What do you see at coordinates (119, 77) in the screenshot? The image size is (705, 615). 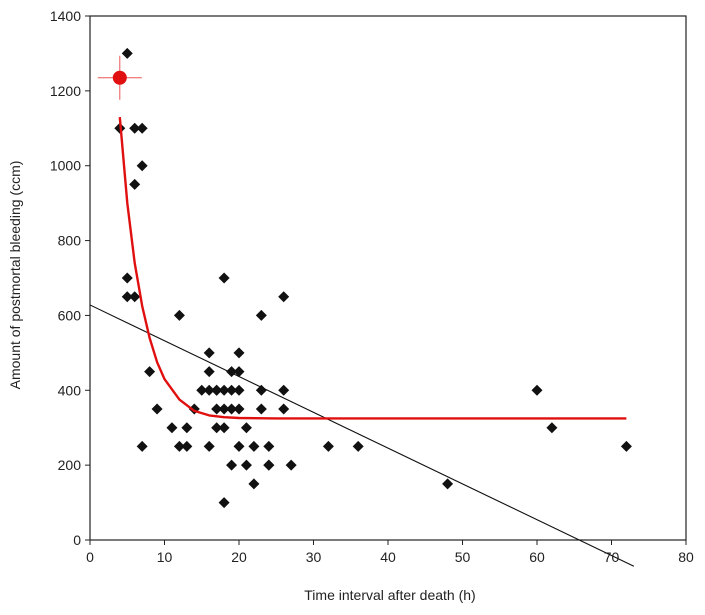 I see `highlight-marker` at bounding box center [119, 77].